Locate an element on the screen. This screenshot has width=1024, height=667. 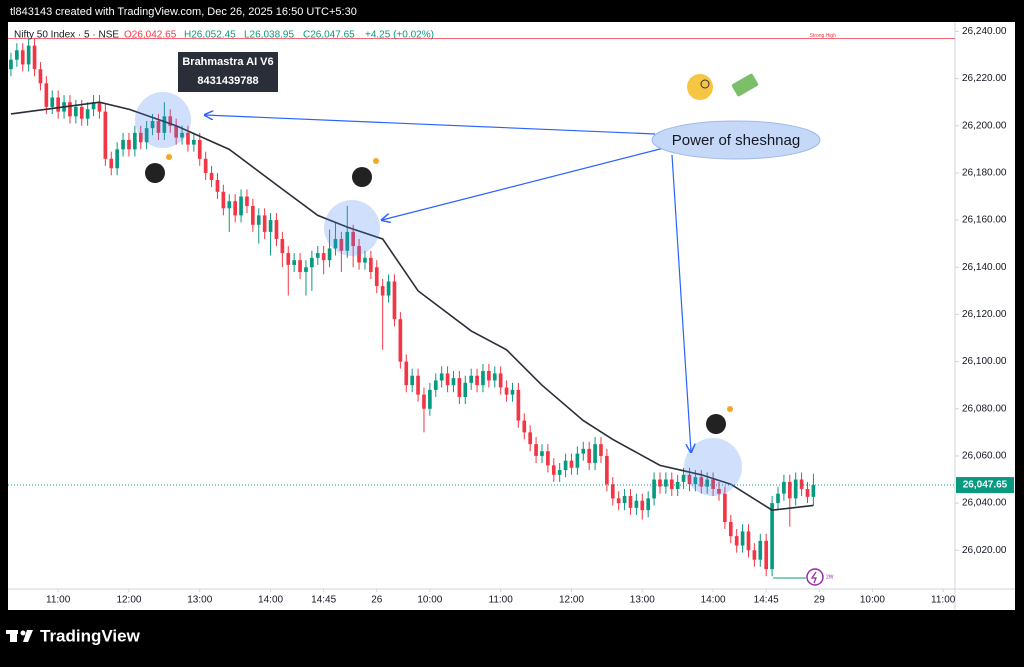
logo: TradingView is located at coordinates (73, 635).